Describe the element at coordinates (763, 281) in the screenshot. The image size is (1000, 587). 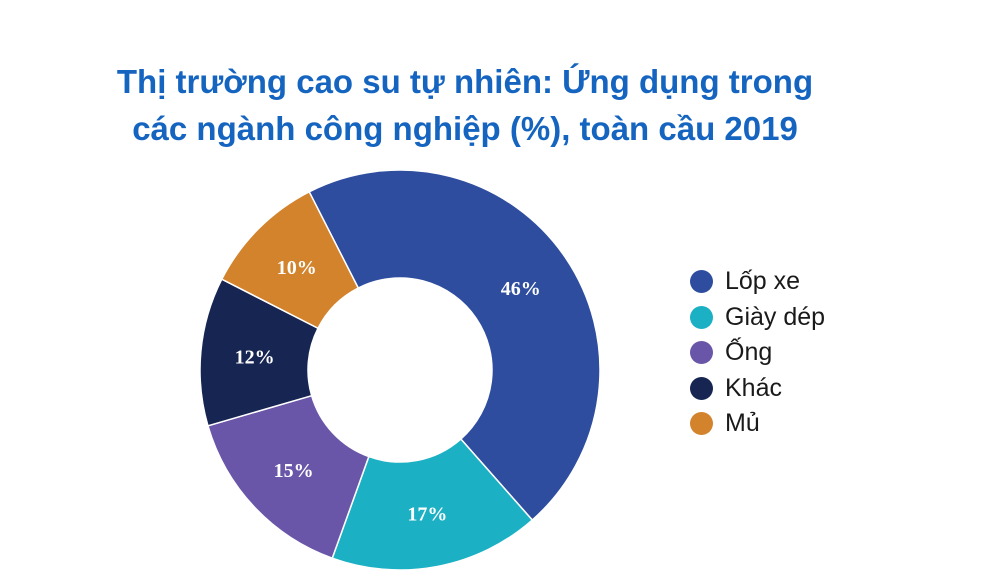
I see `legend-label: Lốp xe` at that location.